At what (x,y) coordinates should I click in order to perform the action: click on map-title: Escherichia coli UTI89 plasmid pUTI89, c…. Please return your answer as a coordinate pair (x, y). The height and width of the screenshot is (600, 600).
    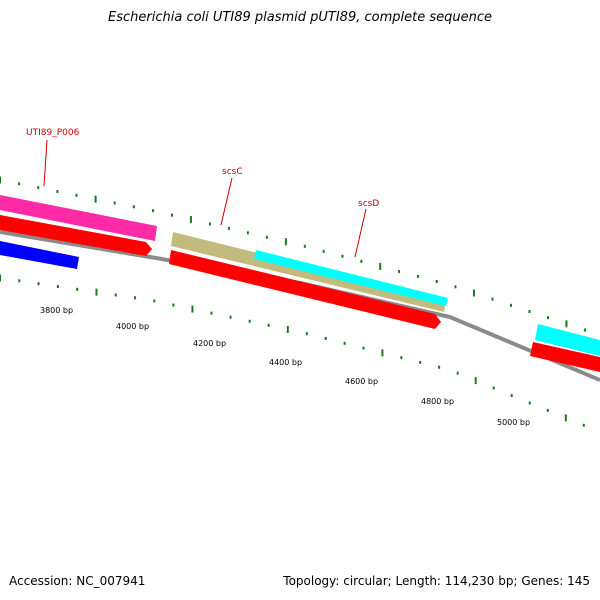
    Looking at the image, I should click on (300, 17).